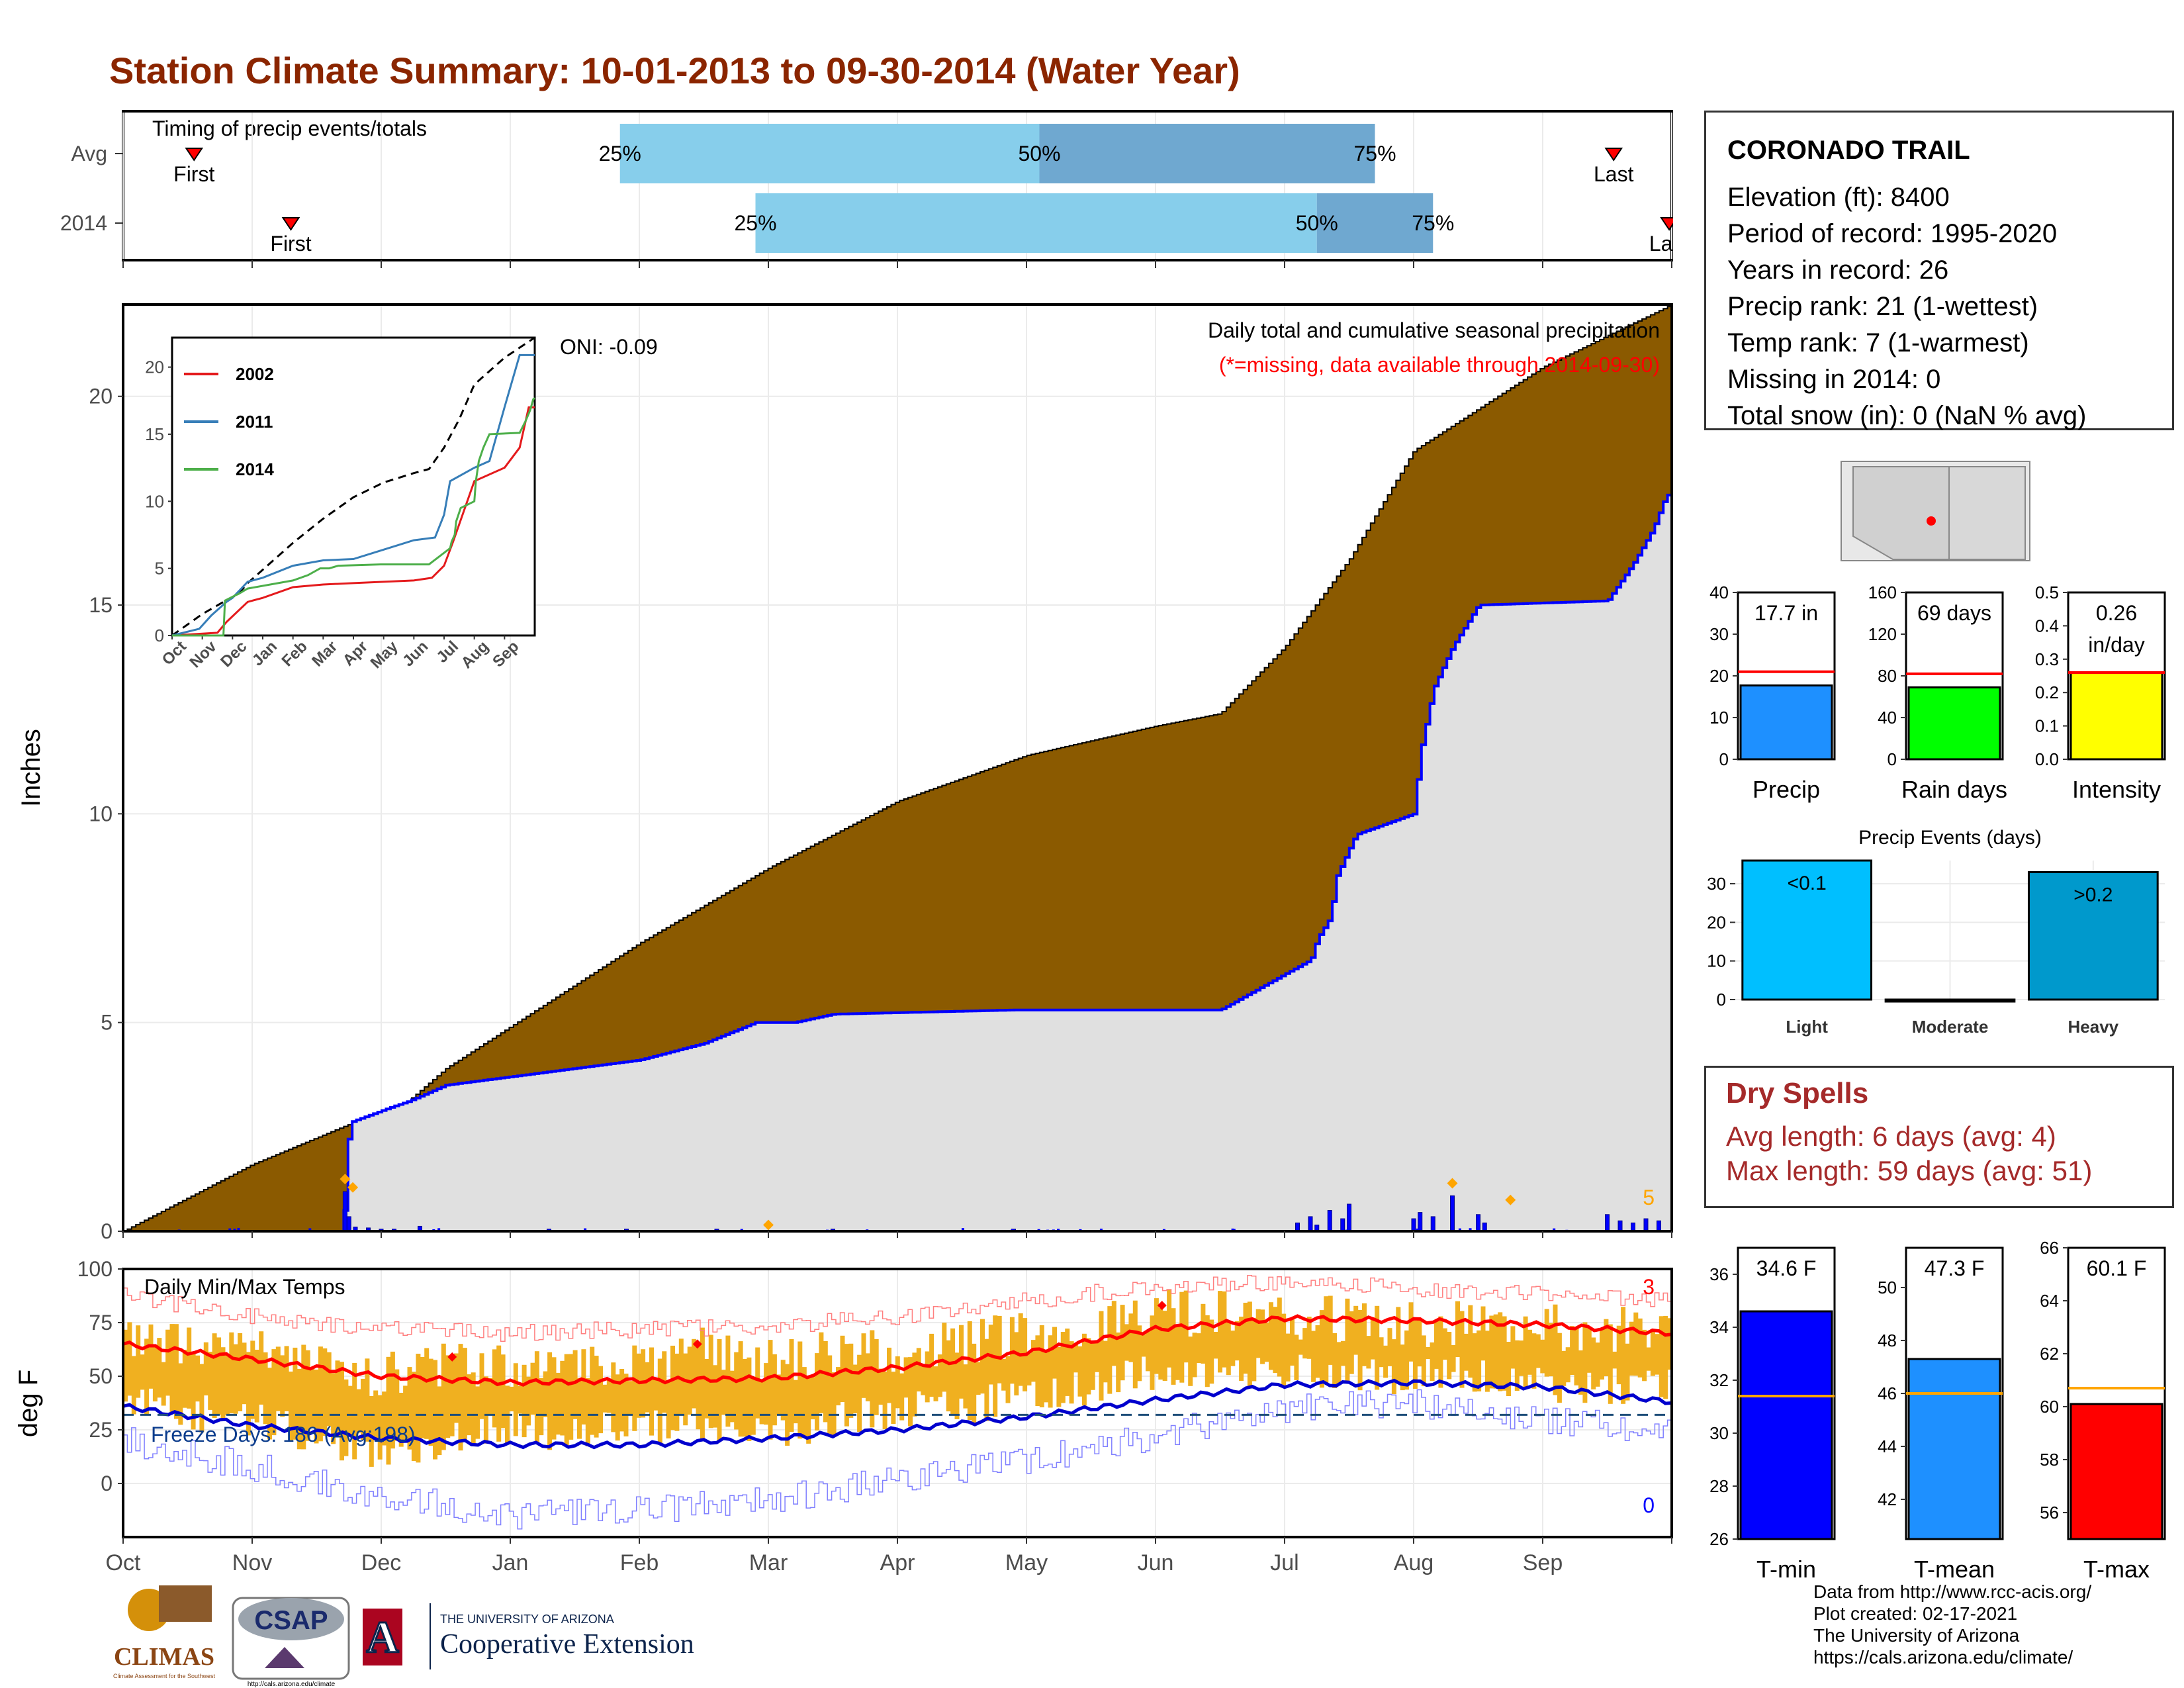 The width and height of the screenshot is (2184, 1688). Describe the element at coordinates (1317, 223) in the screenshot. I see `timing-50-label: 50%` at that location.